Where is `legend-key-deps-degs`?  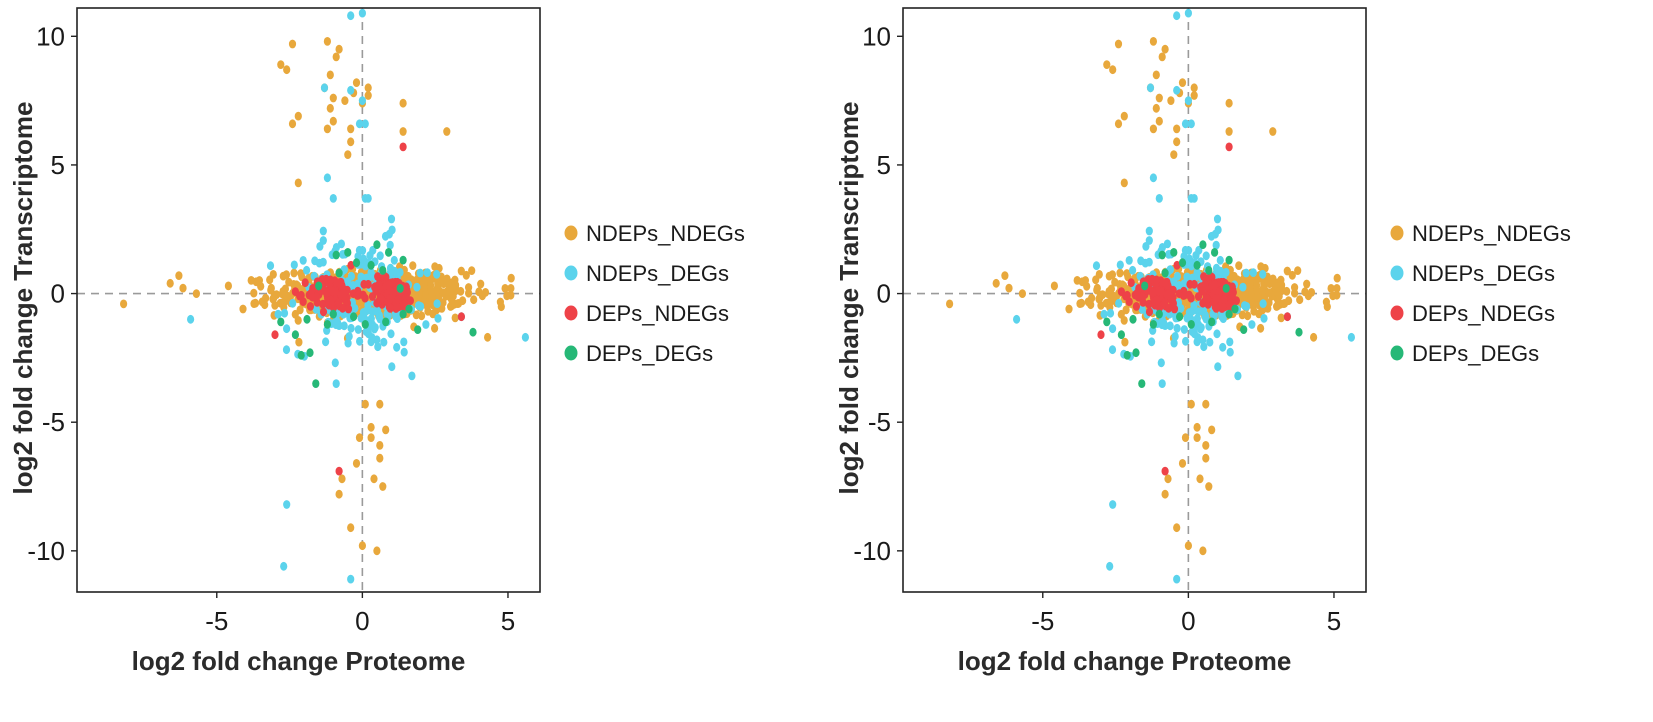
legend-key-deps-degs is located at coordinates (571, 353).